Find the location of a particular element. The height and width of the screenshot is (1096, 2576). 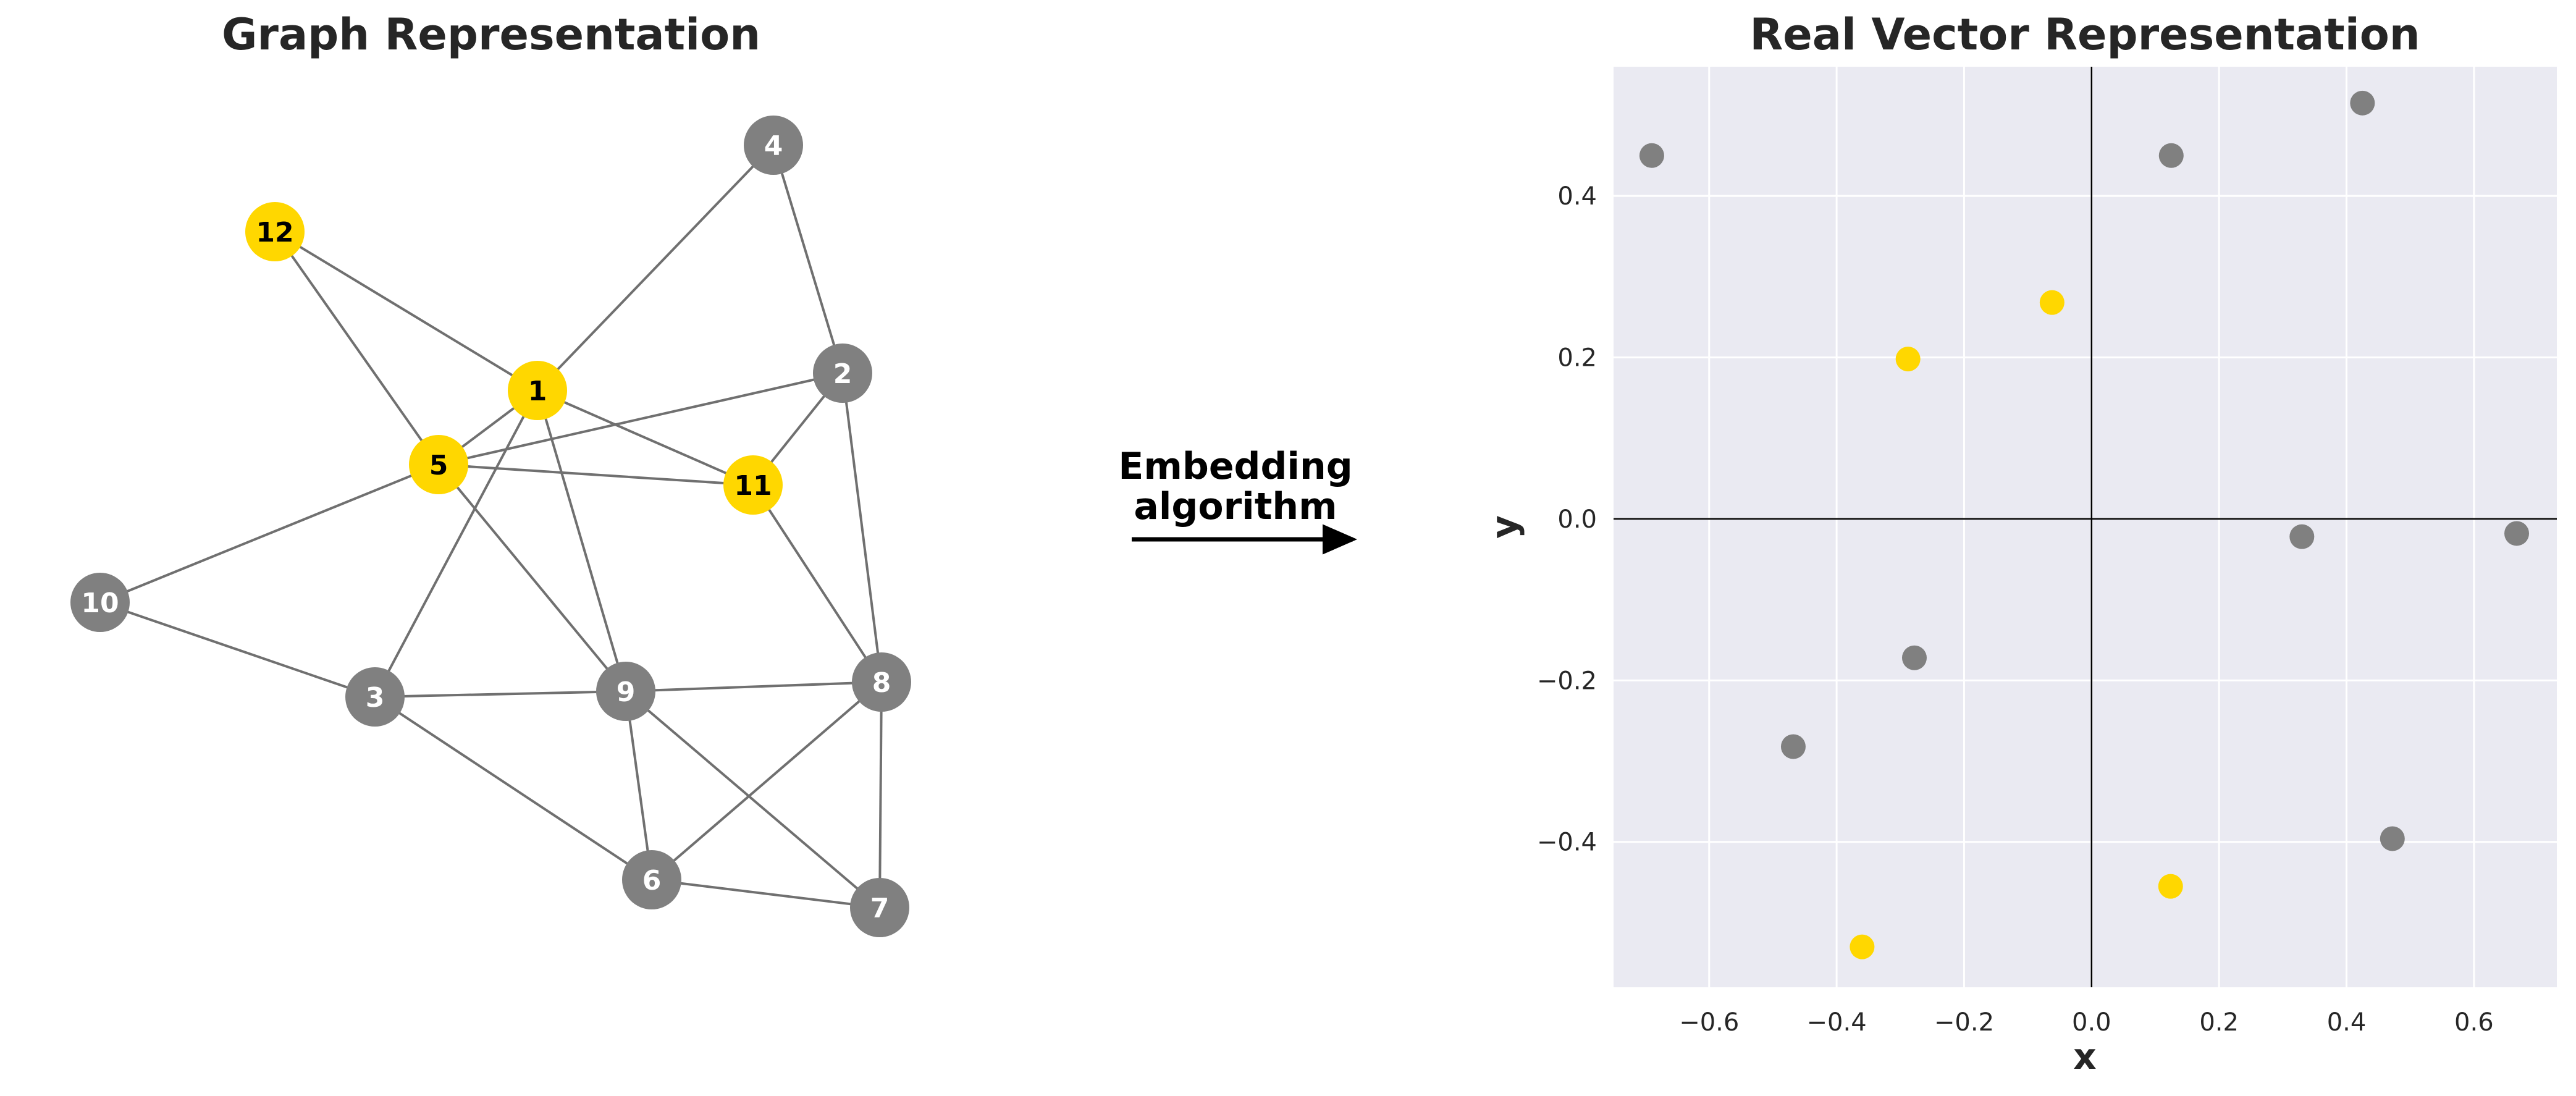

graph-node-3: 3 is located at coordinates (375, 697).